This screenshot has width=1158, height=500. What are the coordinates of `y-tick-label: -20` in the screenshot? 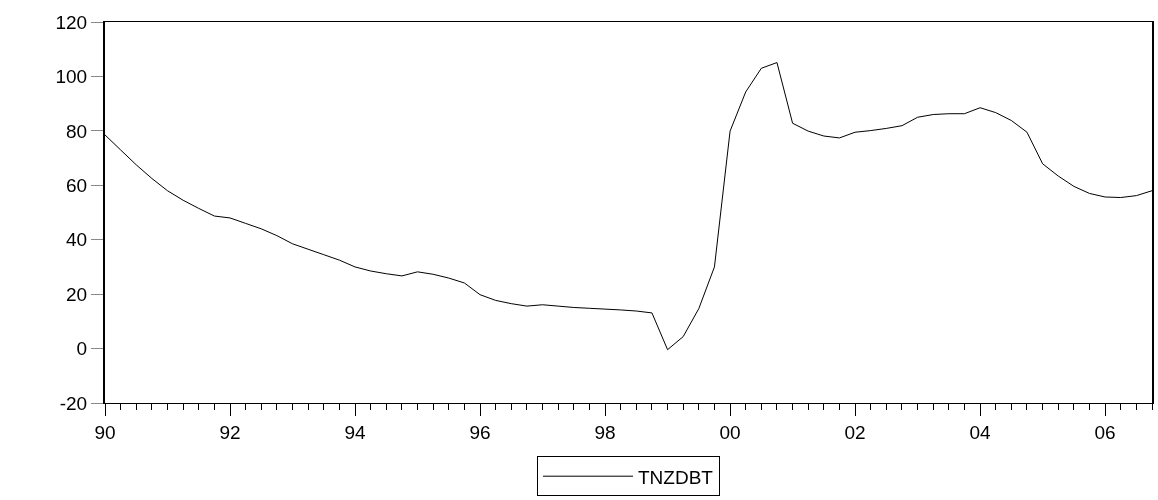 It's located at (73, 403).